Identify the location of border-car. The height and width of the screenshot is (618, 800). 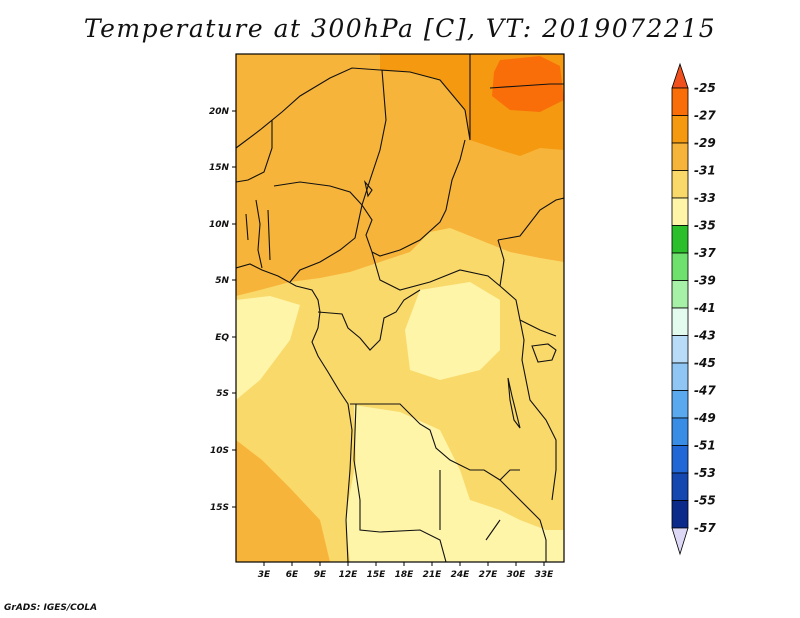
(436, 271).